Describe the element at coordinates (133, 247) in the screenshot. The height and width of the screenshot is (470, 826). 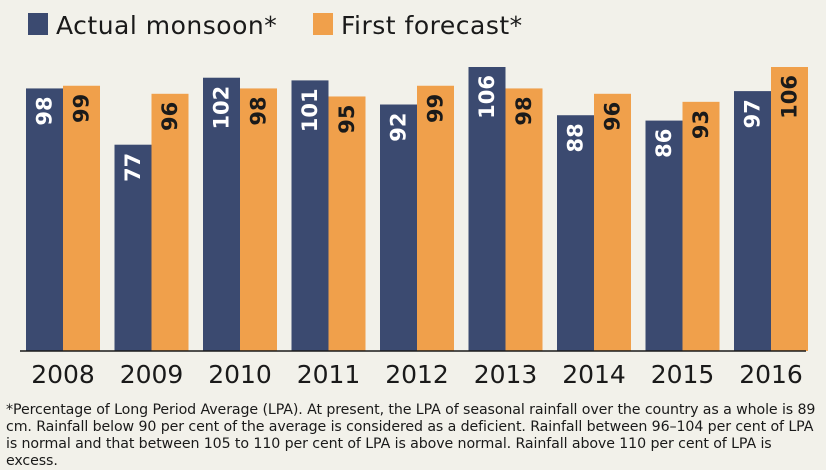
I see `bar-actual-2009` at that location.